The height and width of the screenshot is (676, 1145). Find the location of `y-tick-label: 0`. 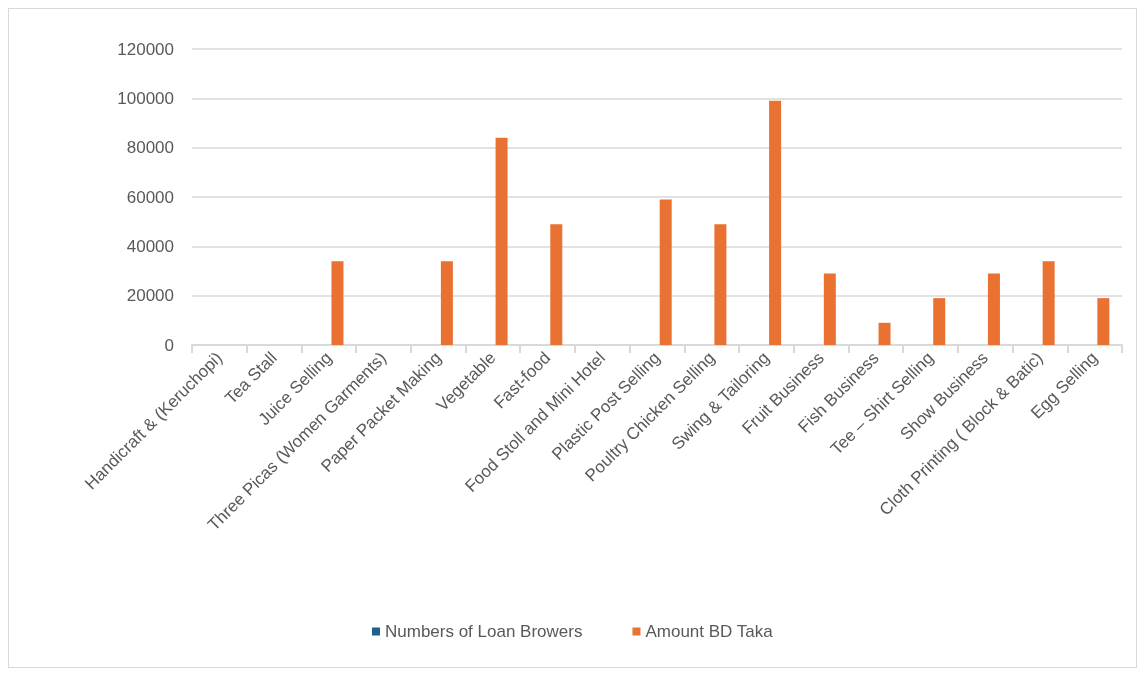

y-tick-label: 0 is located at coordinates (169, 345).